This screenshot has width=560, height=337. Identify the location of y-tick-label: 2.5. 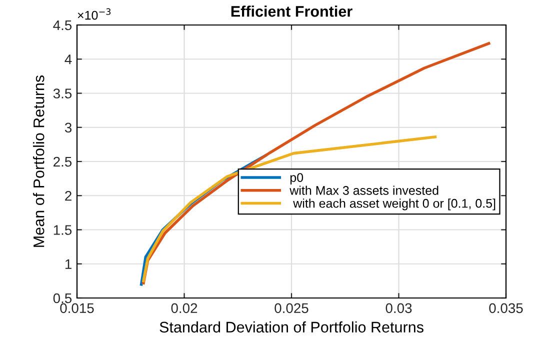
(63, 161).